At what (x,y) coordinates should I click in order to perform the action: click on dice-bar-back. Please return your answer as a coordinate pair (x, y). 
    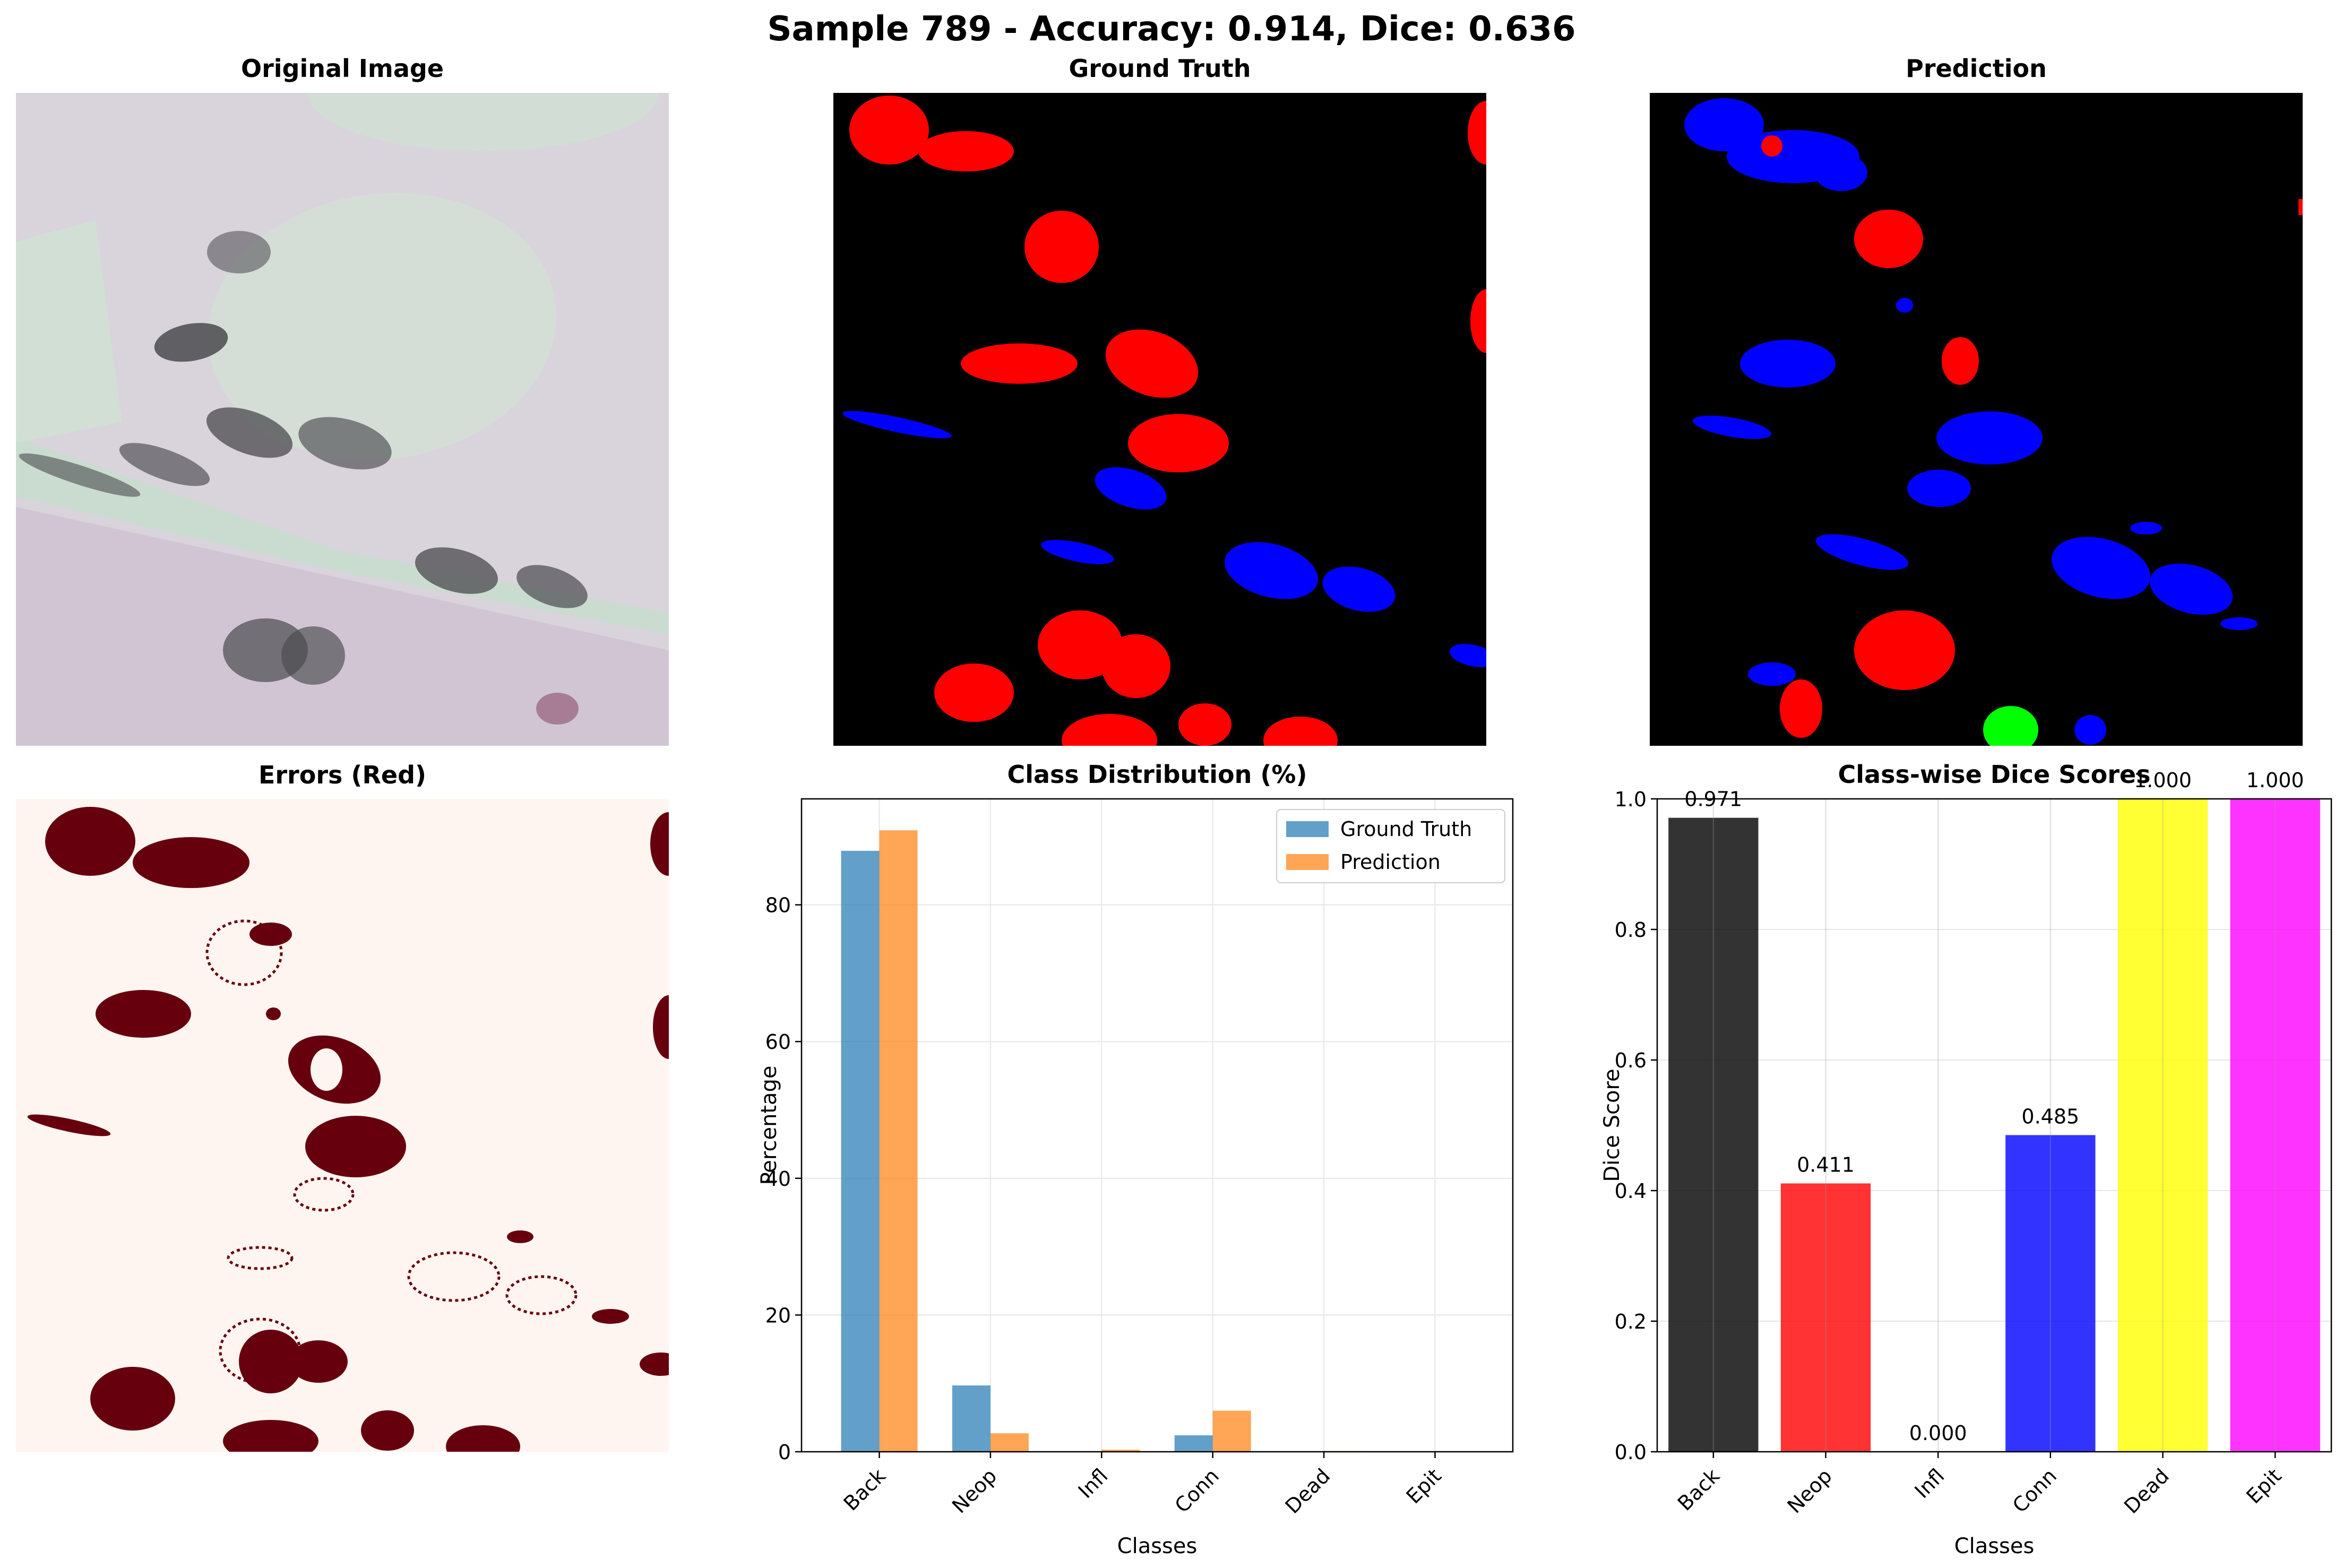
    Looking at the image, I should click on (1713, 1134).